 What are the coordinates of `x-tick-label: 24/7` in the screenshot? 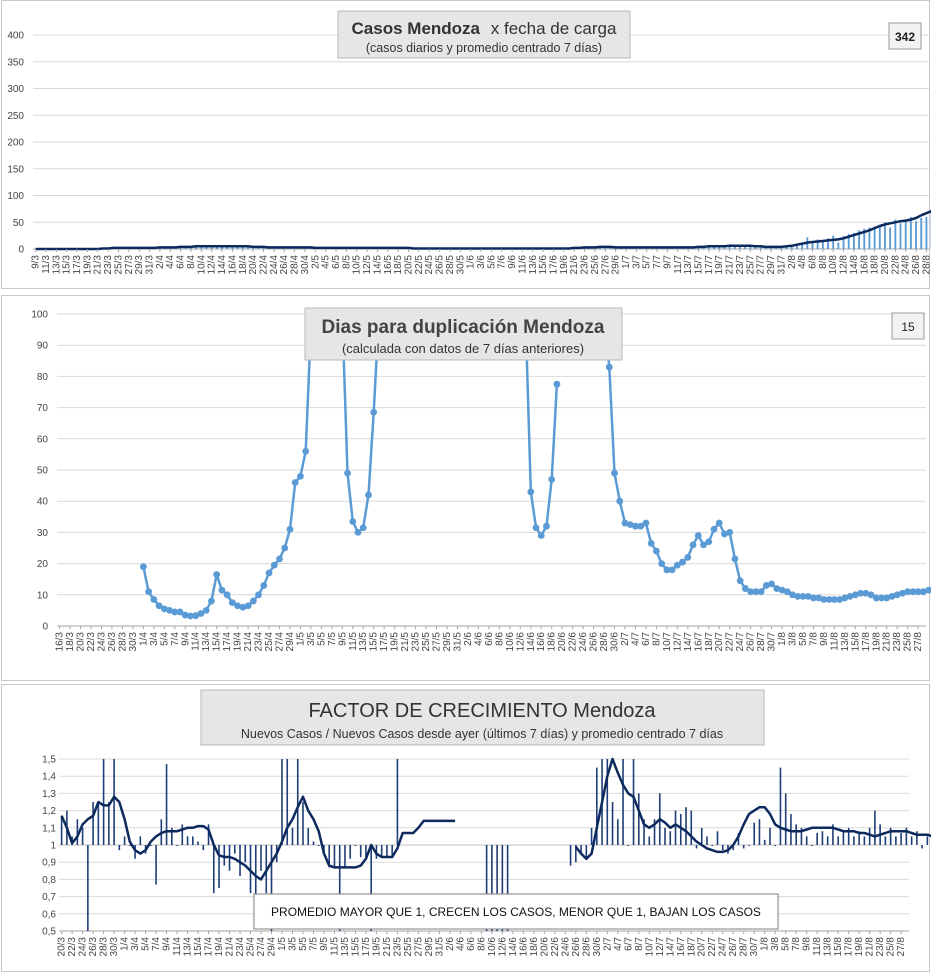 It's located at (723, 947).